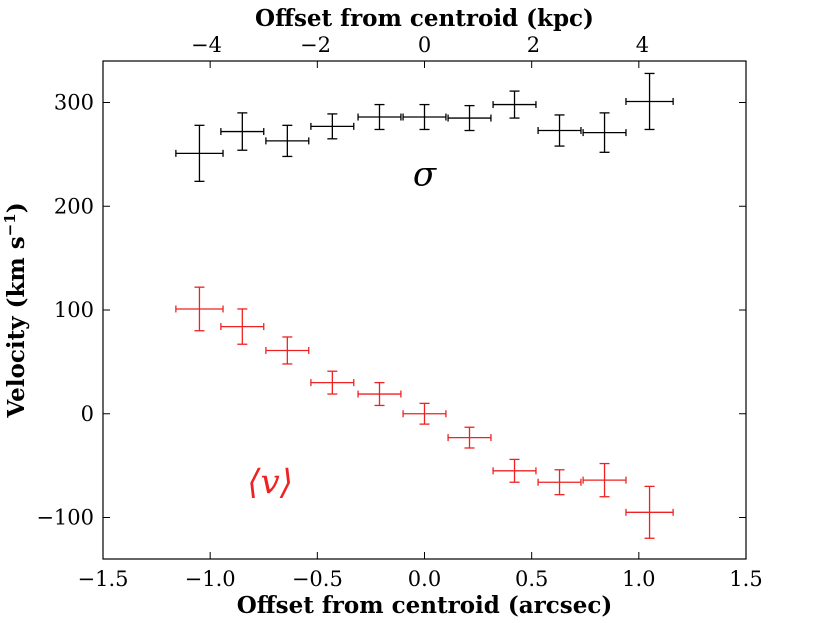 This screenshot has width=830, height=623. I want to click on x-tick-label: 0.5, so click(531, 579).